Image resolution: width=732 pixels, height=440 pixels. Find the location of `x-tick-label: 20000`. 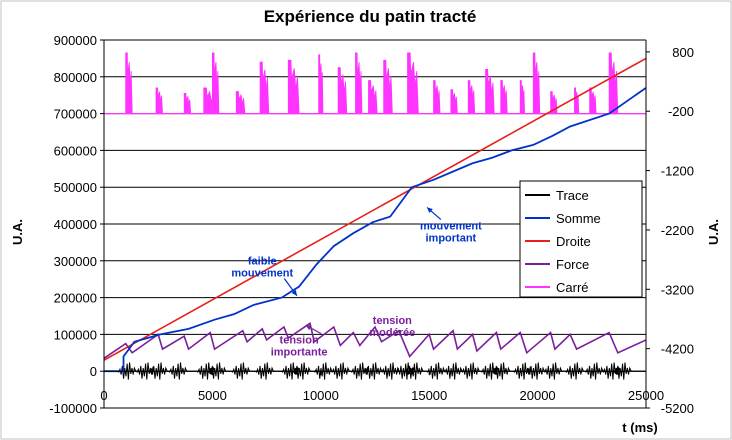

x-tick-label: 20000 is located at coordinates (538, 395).